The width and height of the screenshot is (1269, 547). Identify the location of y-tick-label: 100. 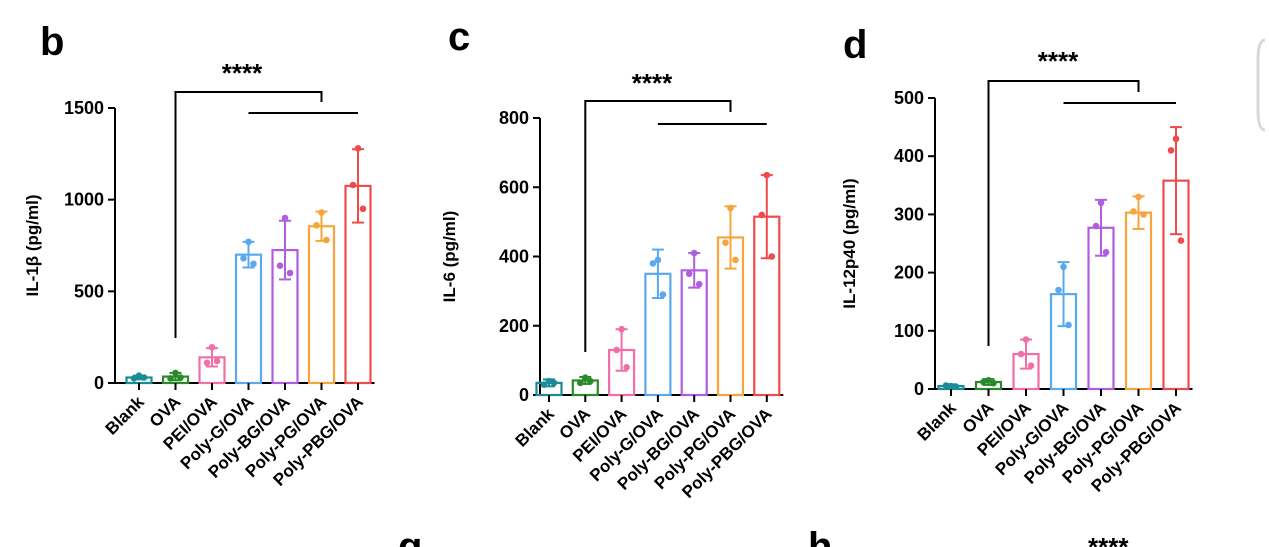
(909, 331).